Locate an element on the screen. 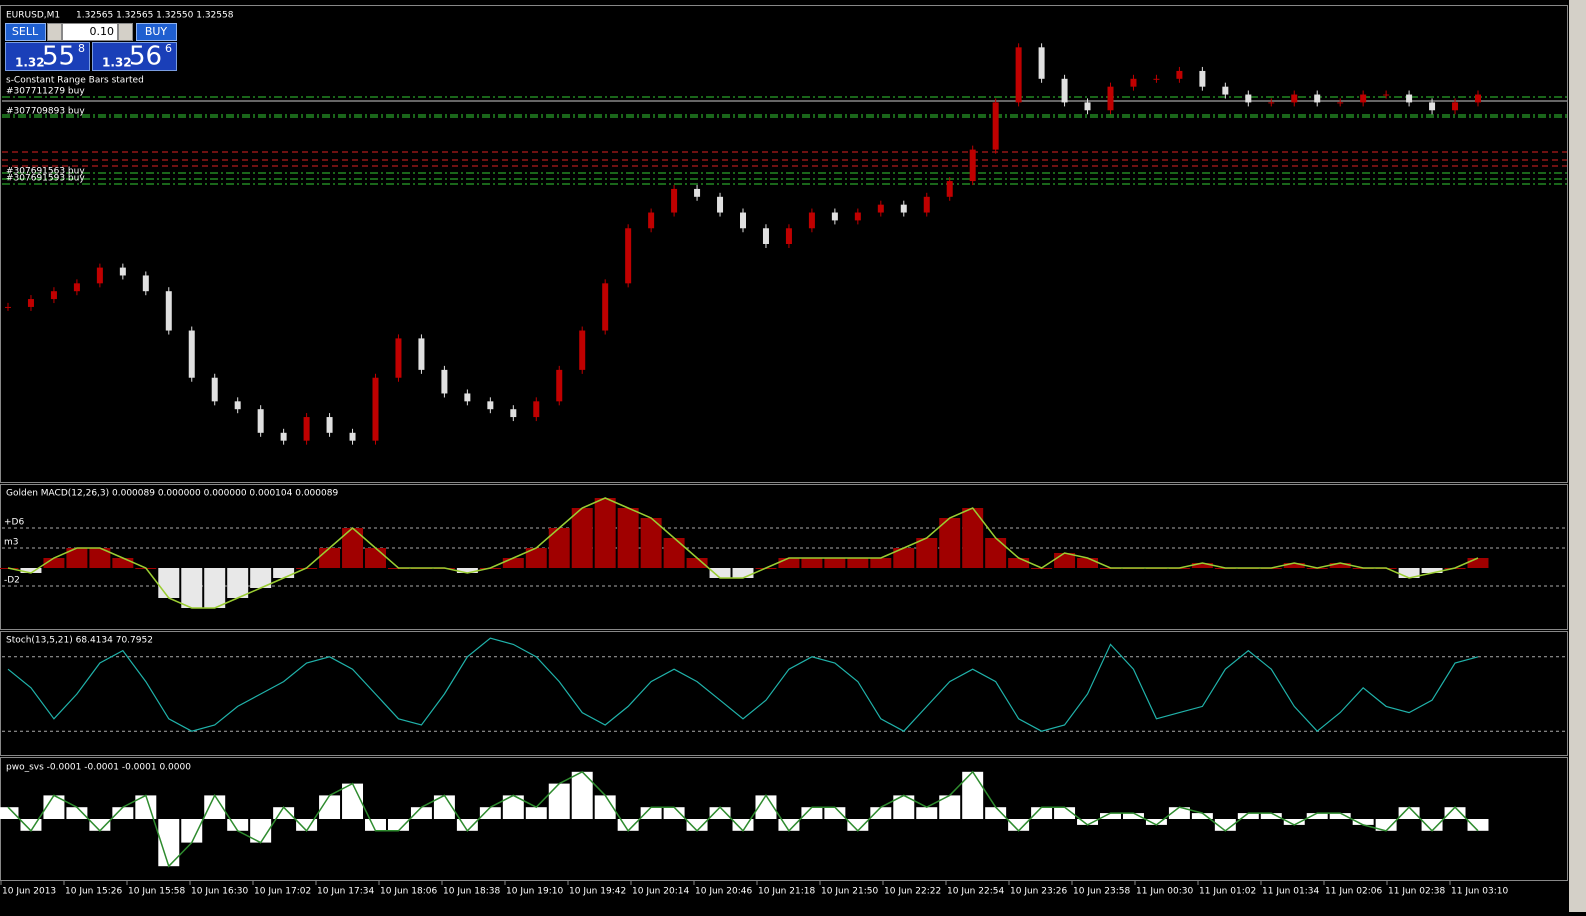  time-label: 11 Jun 01:34 is located at coordinates (1290, 892).